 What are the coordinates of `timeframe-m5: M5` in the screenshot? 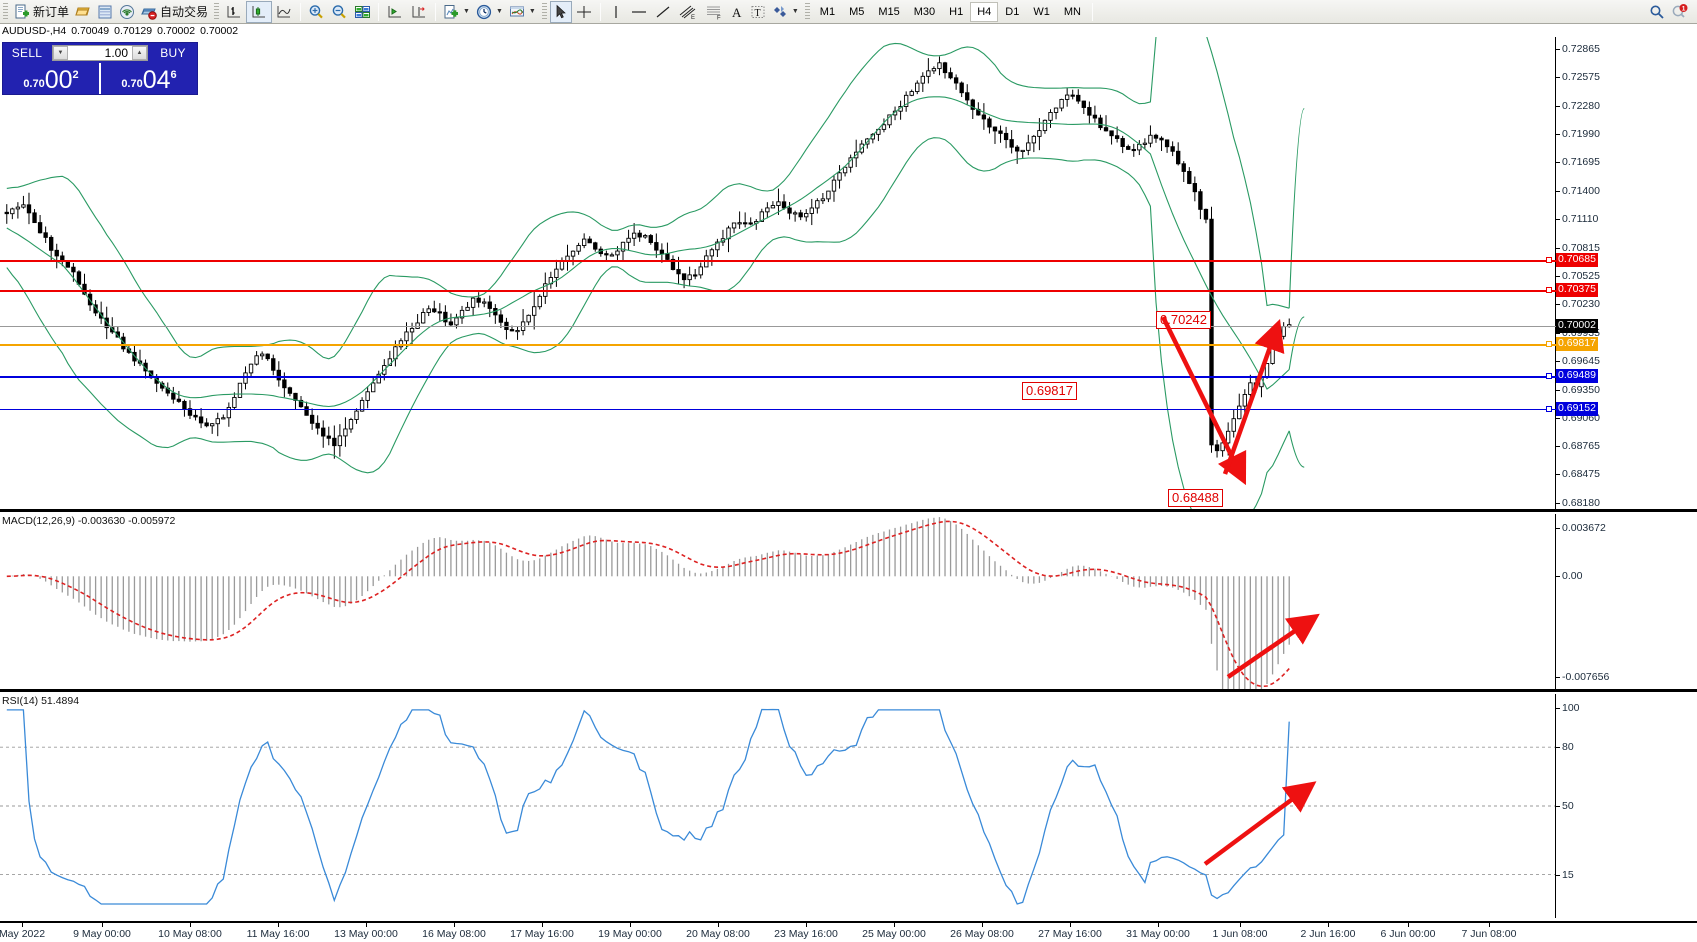 It's located at (857, 11).